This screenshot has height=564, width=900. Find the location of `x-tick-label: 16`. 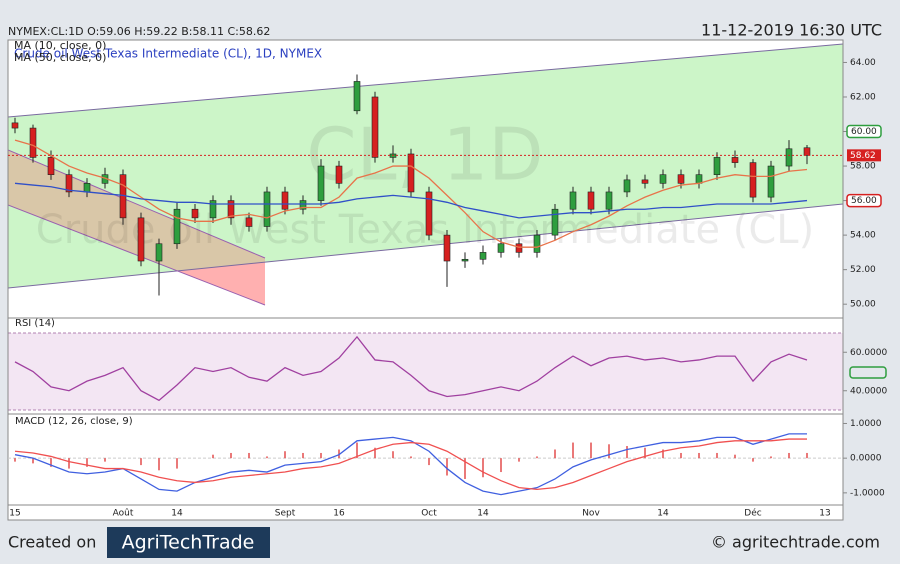

x-tick-label: 16 is located at coordinates (339, 514).